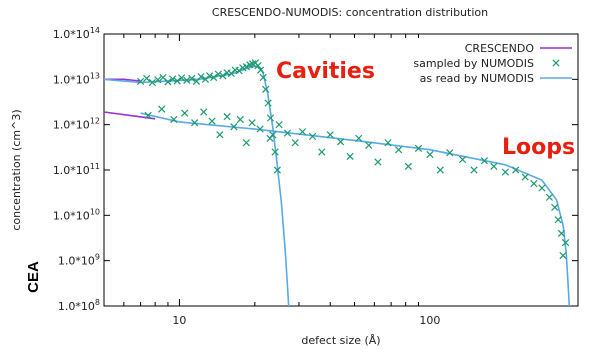  Describe the element at coordinates (477, 78) in the screenshot. I see `legend-label: as read by NUMODIS` at that location.